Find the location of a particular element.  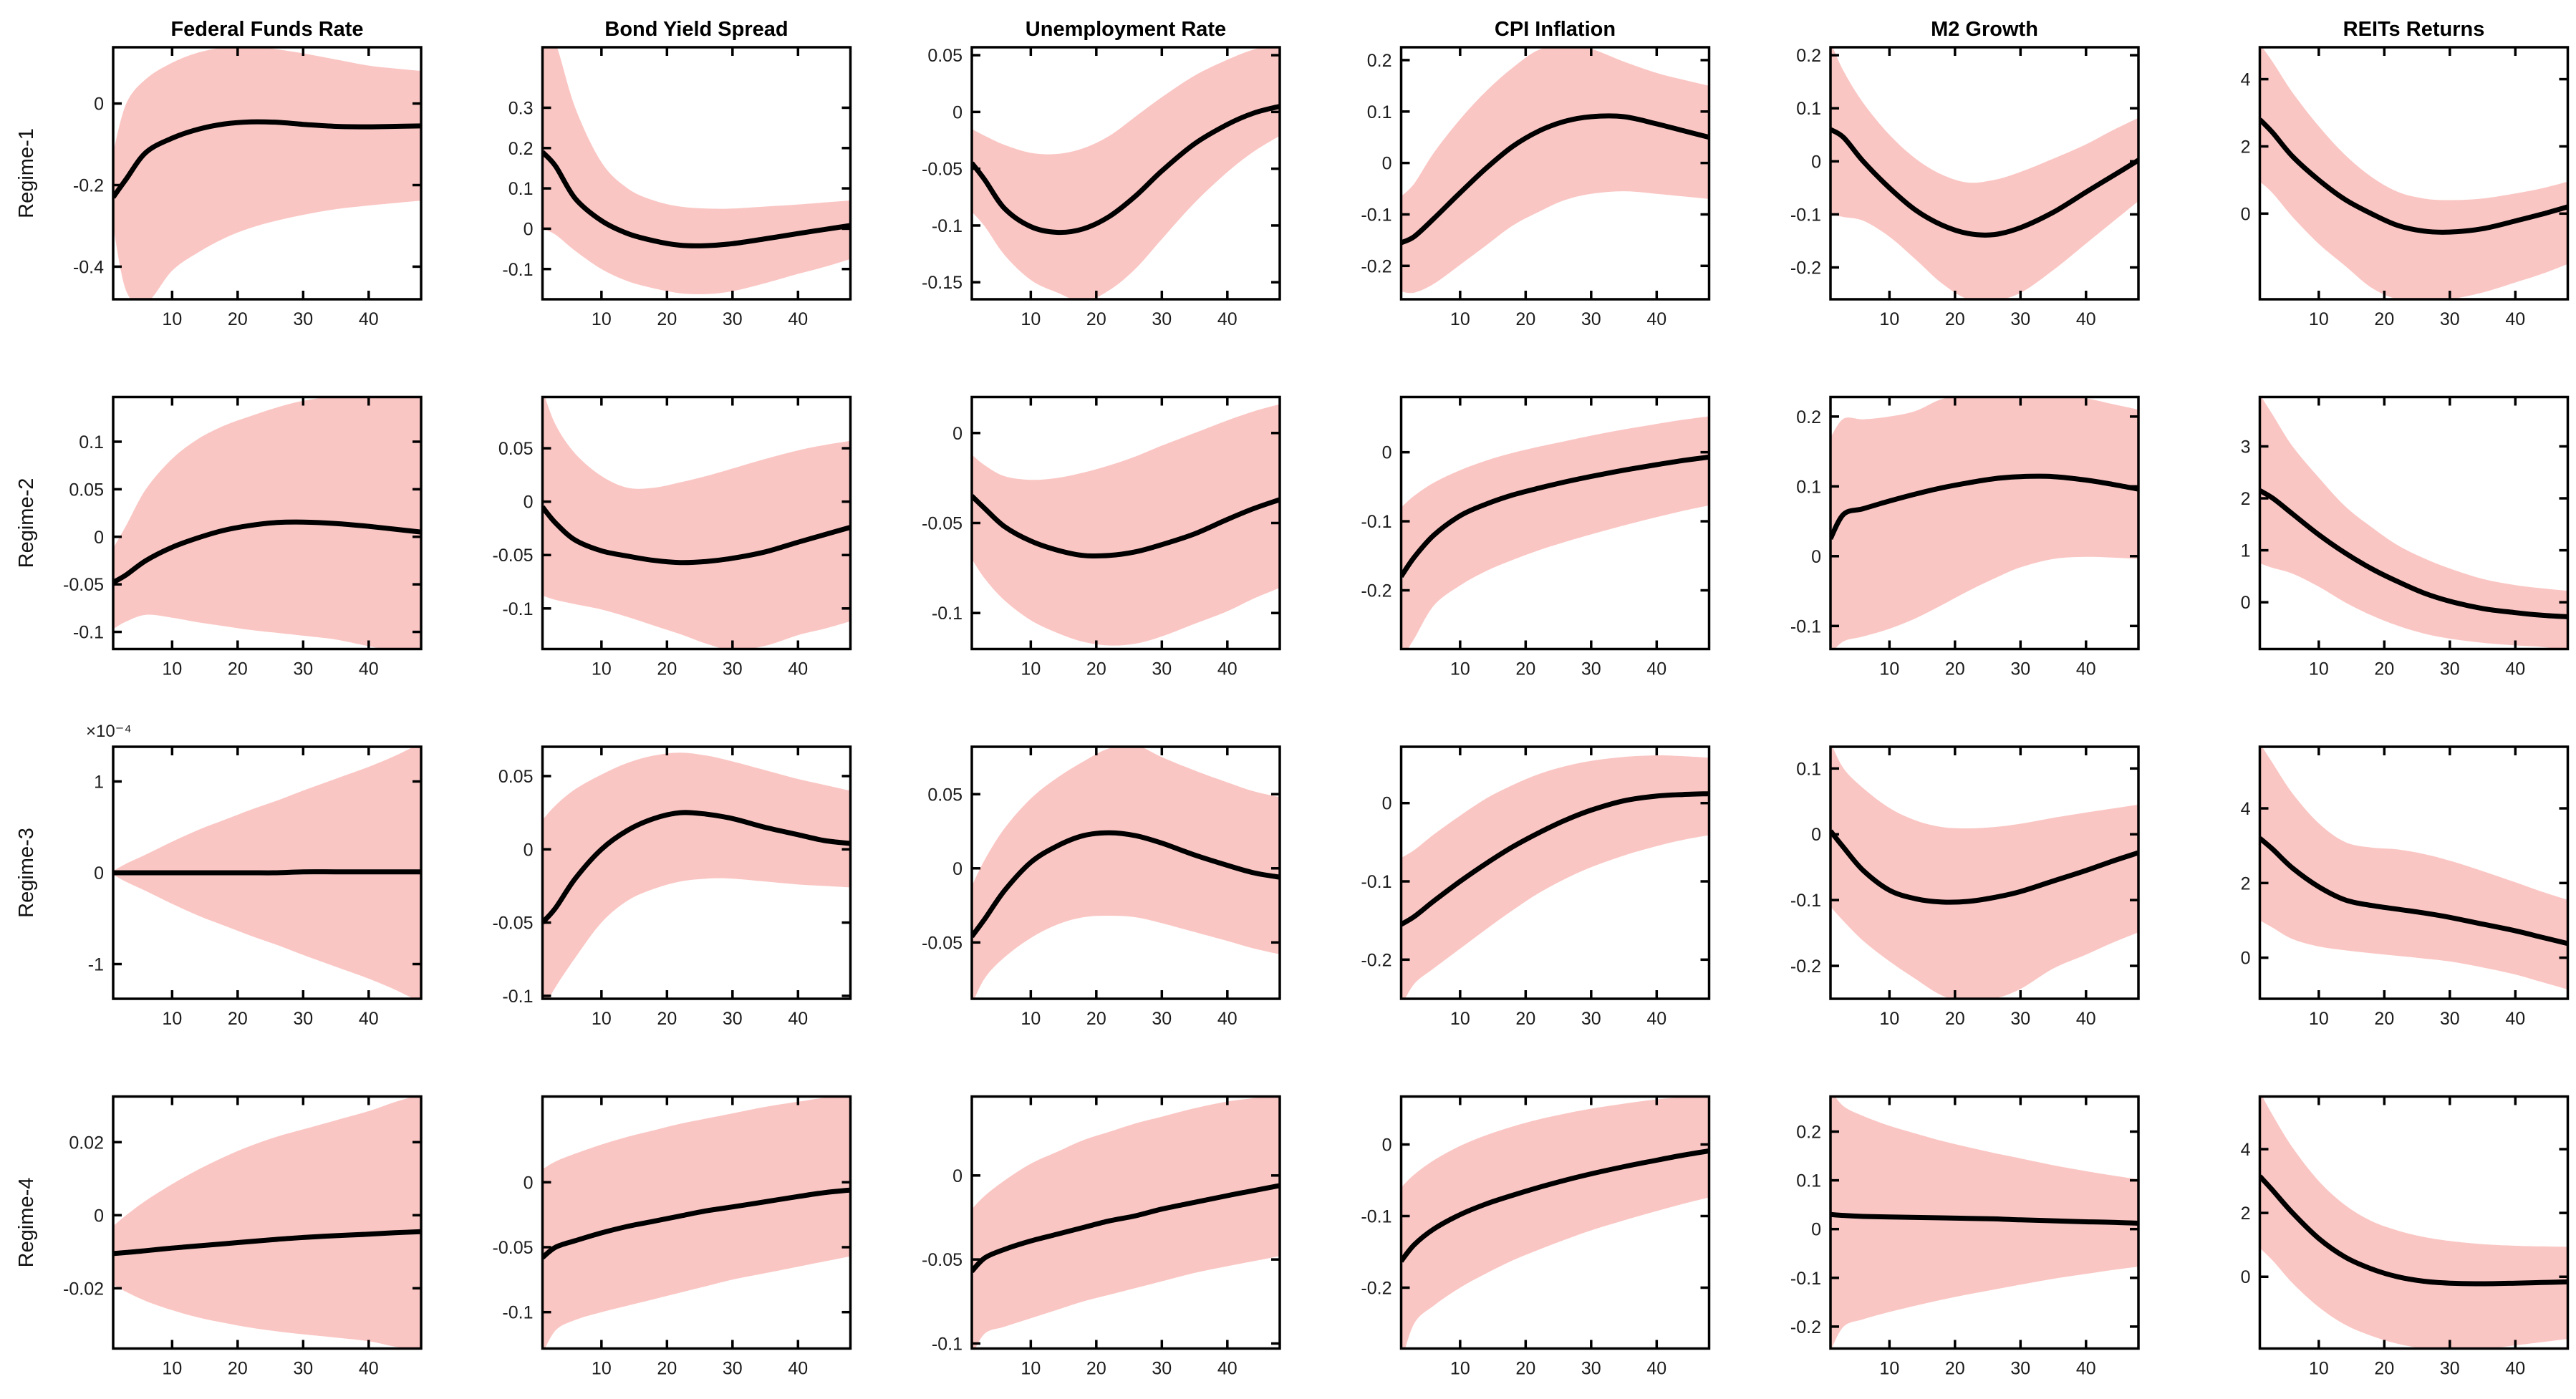

row-label: Regime-2 is located at coordinates (26, 523).